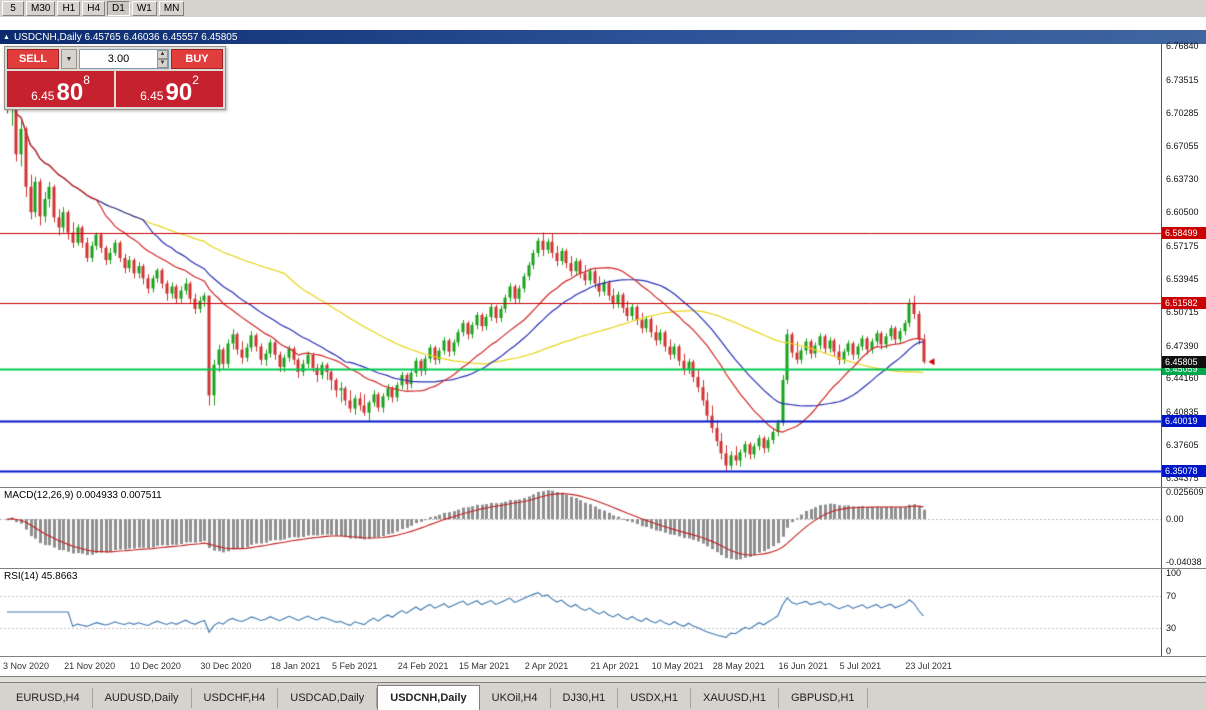 This screenshot has width=1206, height=710. What do you see at coordinates (603, 24) in the screenshot?
I see `menu-strip` at bounding box center [603, 24].